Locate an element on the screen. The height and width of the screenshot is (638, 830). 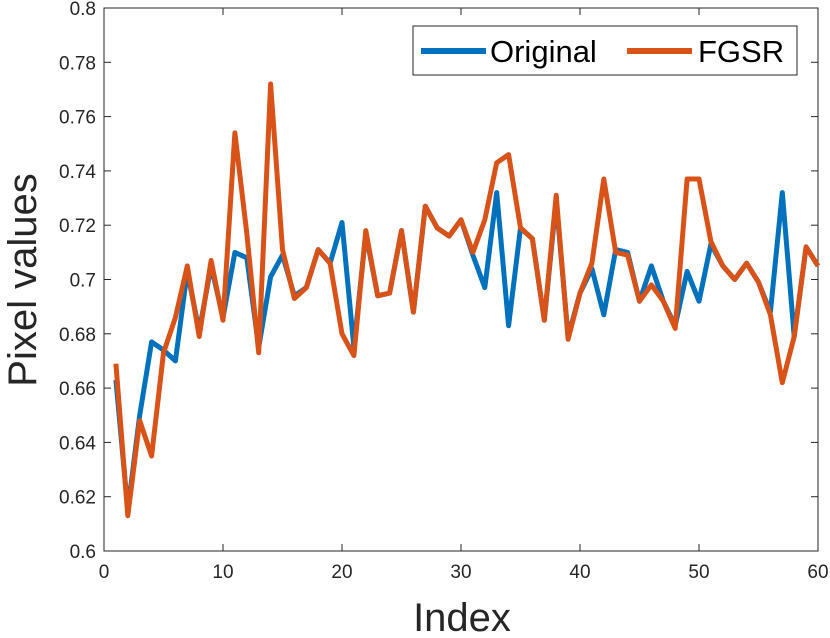
x-tick-label: 60 is located at coordinates (817, 572).